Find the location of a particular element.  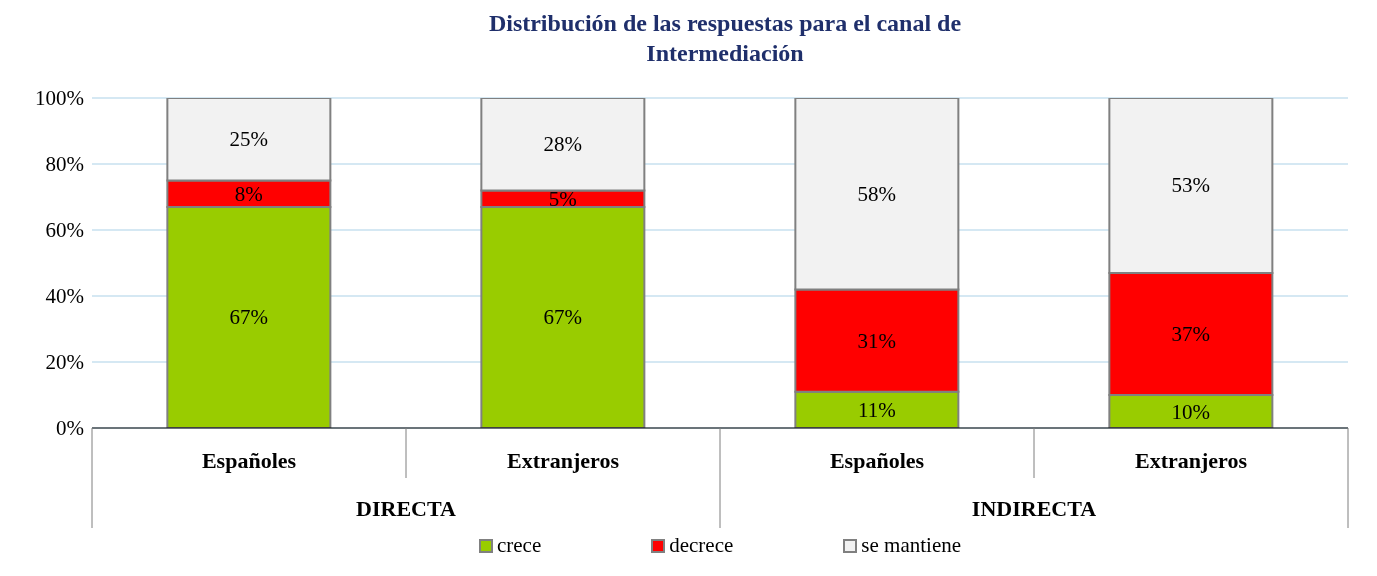

data-label: 25% is located at coordinates (249, 139).